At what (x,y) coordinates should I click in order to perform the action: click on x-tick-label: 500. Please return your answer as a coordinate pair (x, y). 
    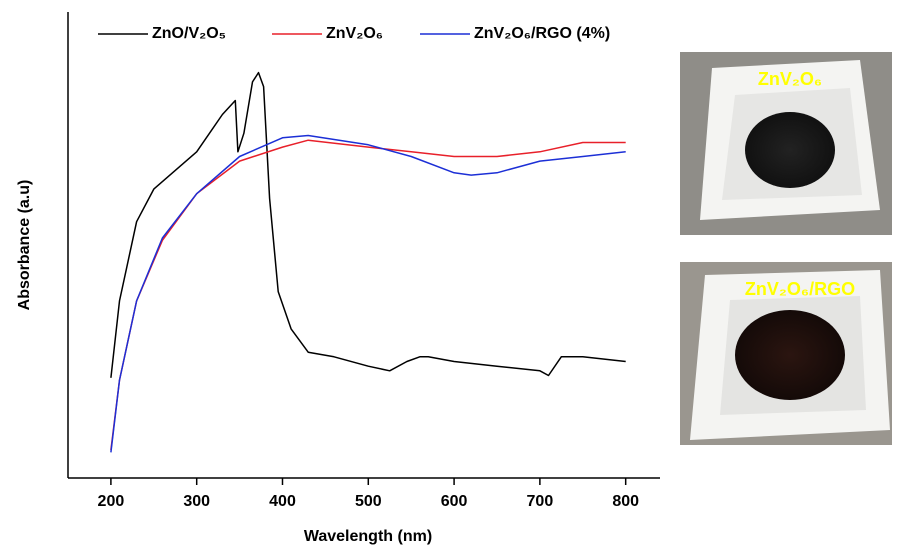
    Looking at the image, I should click on (368, 501).